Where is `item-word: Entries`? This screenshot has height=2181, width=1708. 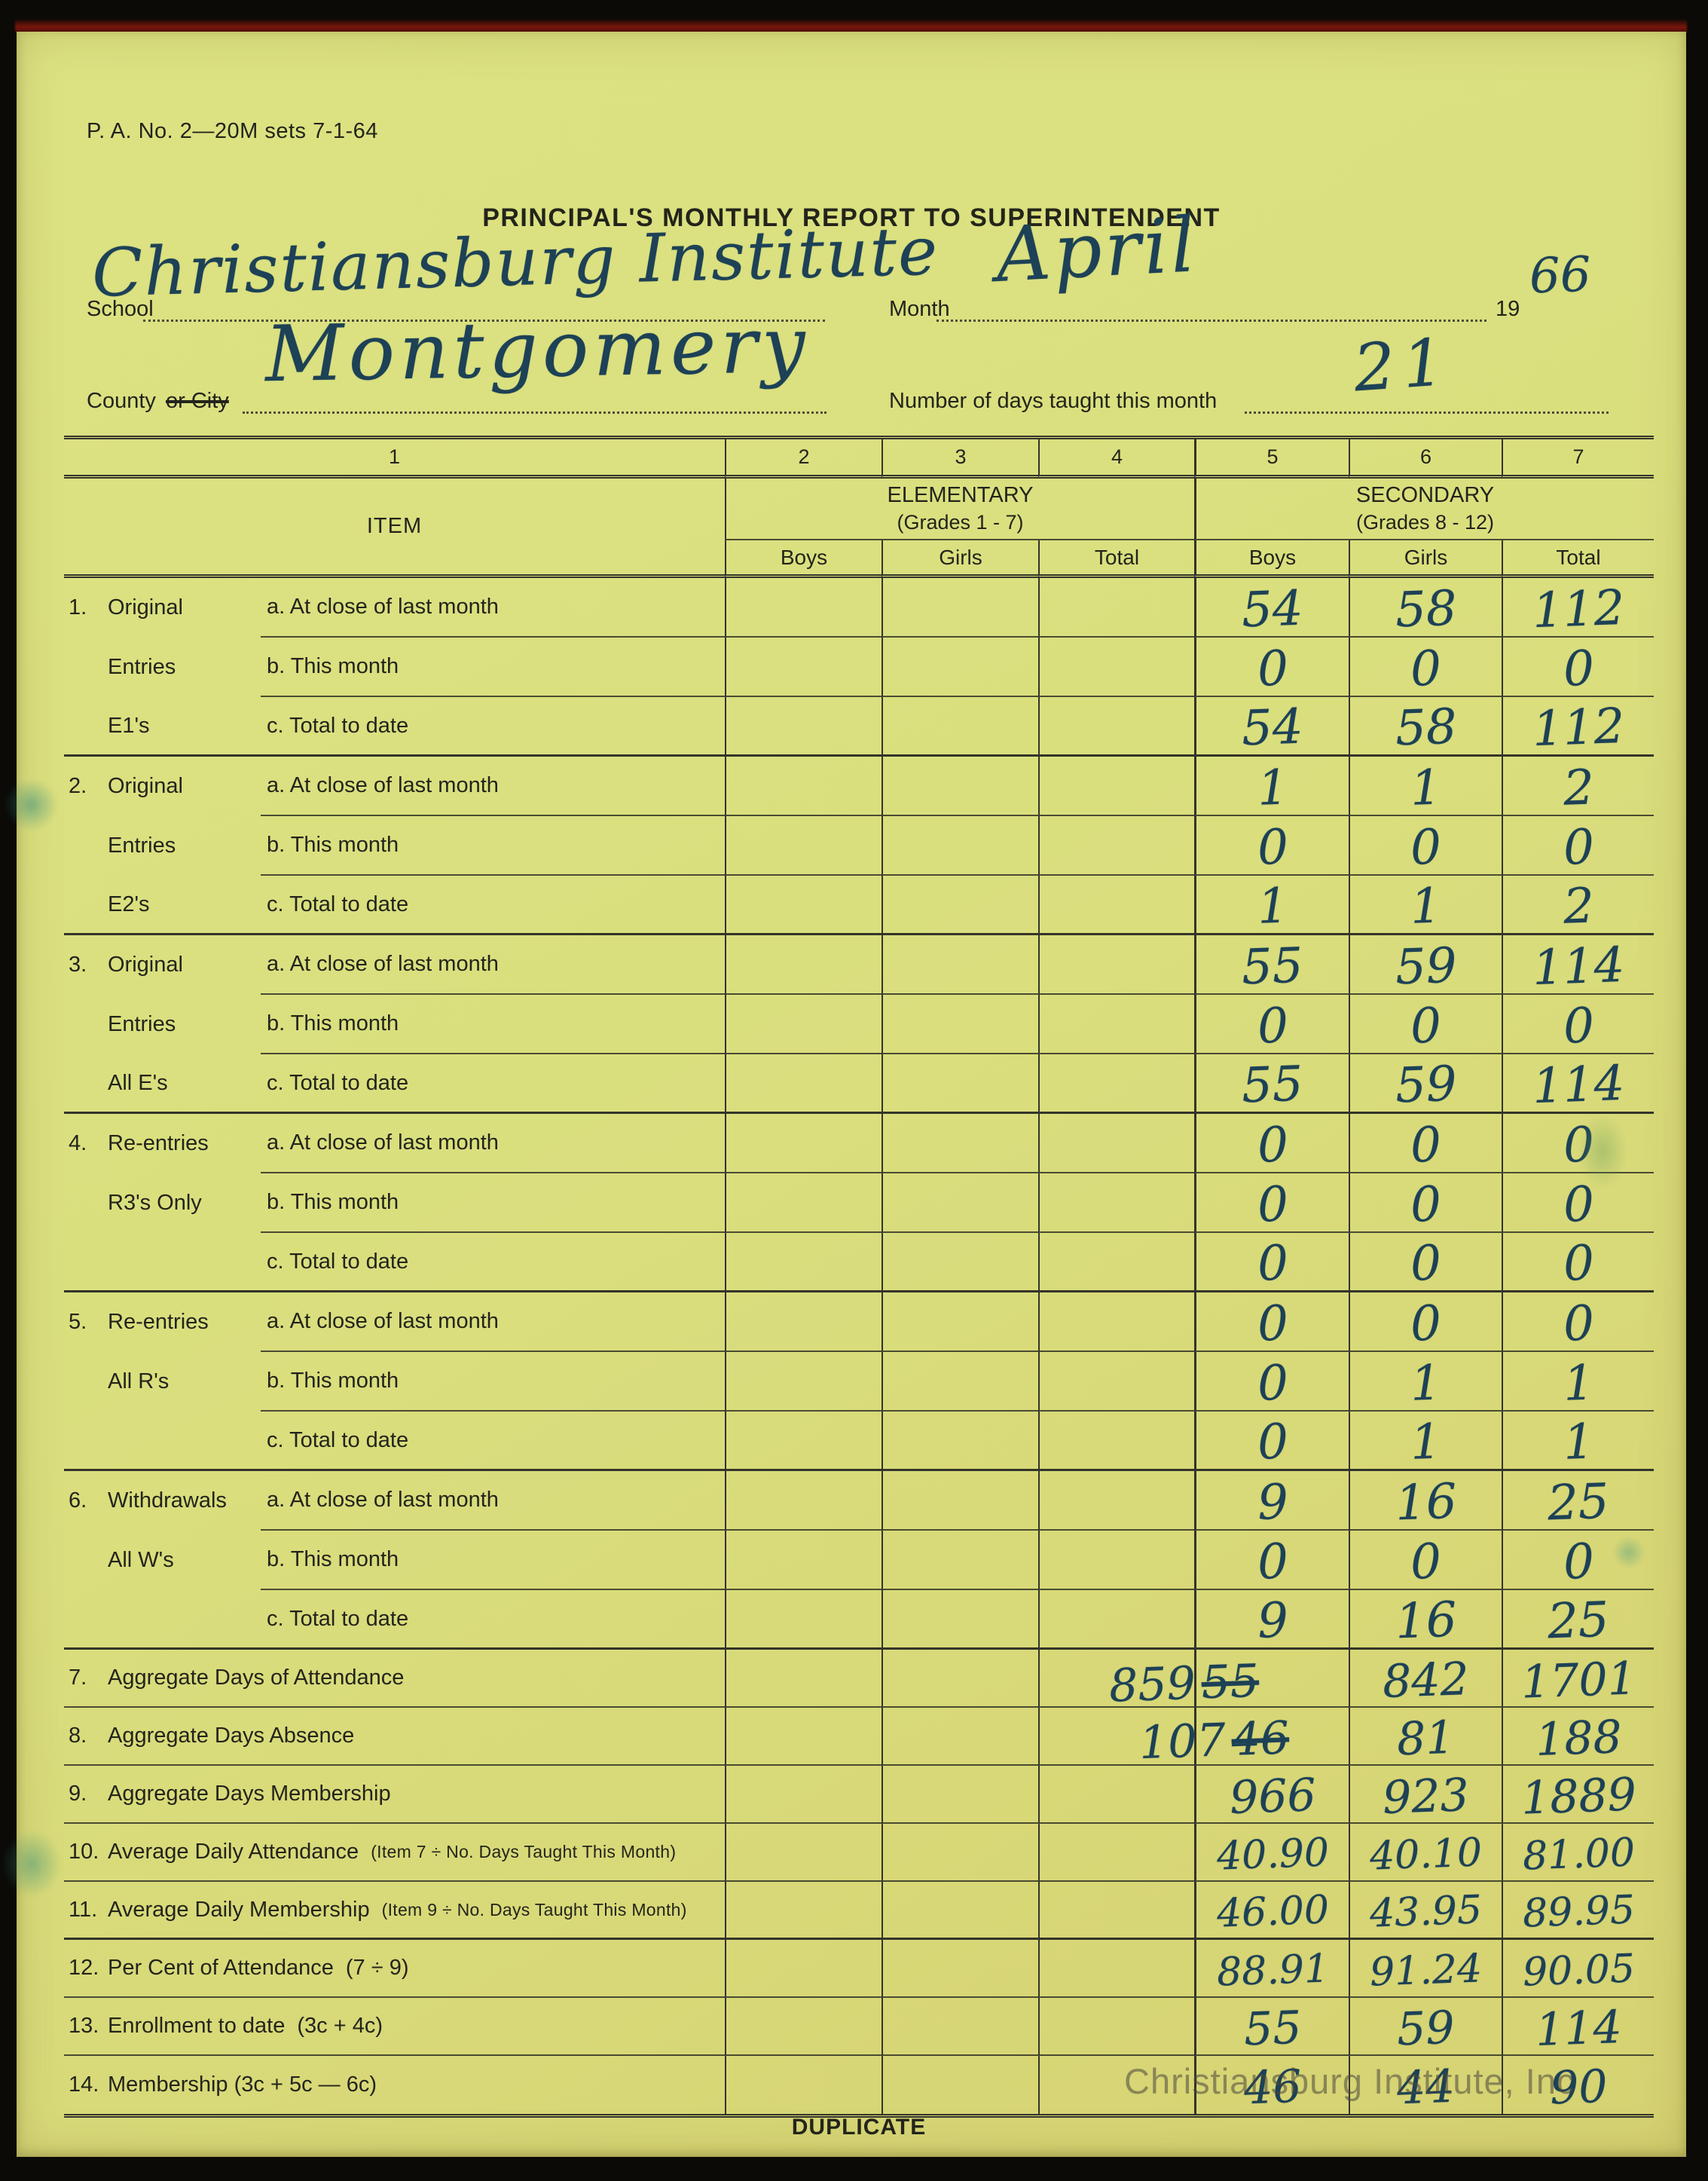
item-word: Entries is located at coordinates (142, 846).